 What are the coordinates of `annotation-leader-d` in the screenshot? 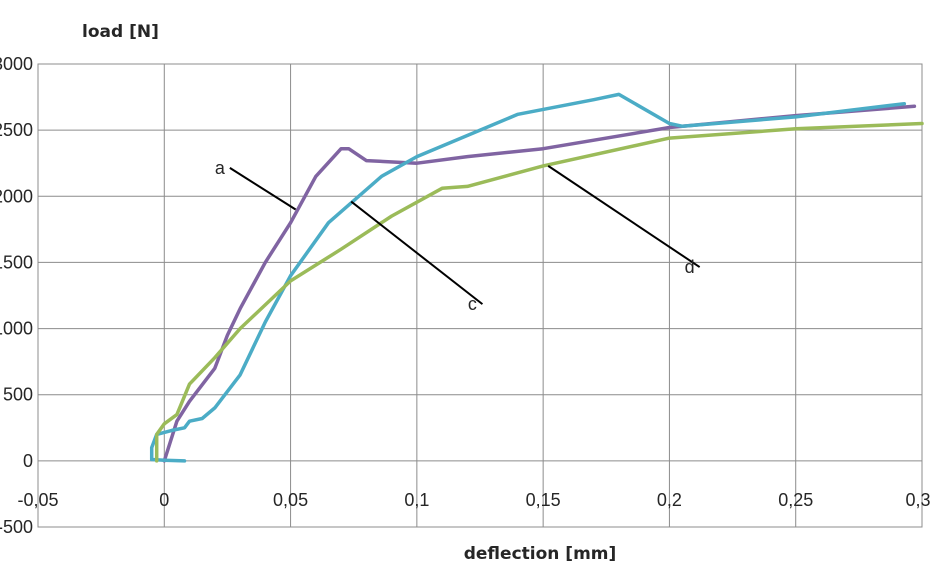 It's located at (624, 216).